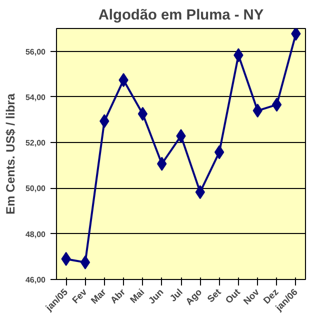  What do you see at coordinates (233, 296) in the screenshot?
I see `x-tick-label: Out` at bounding box center [233, 296].